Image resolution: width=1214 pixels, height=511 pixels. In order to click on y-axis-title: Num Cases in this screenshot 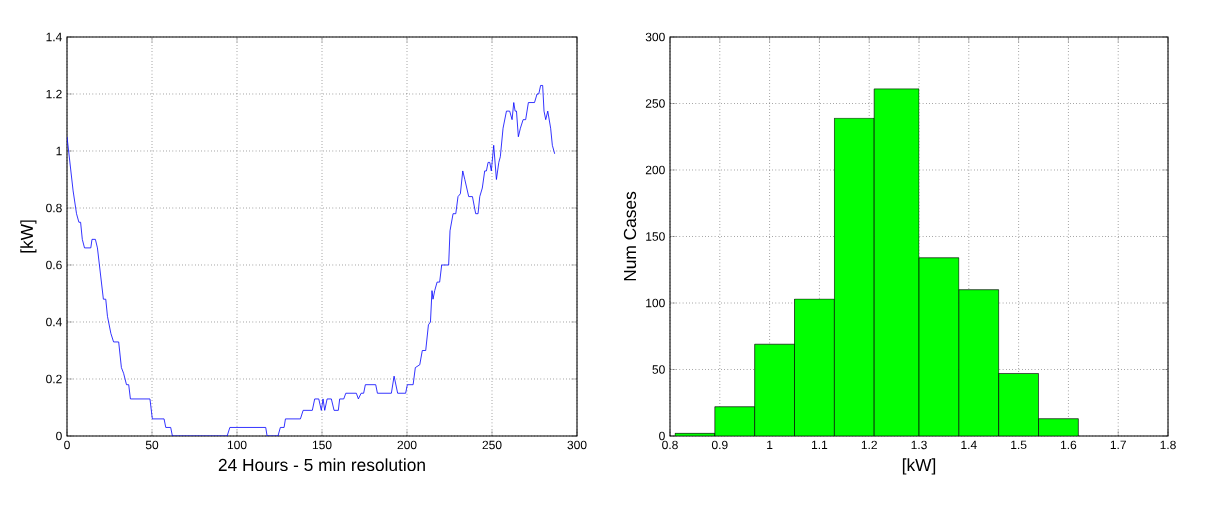, I will do `click(630, 236)`.